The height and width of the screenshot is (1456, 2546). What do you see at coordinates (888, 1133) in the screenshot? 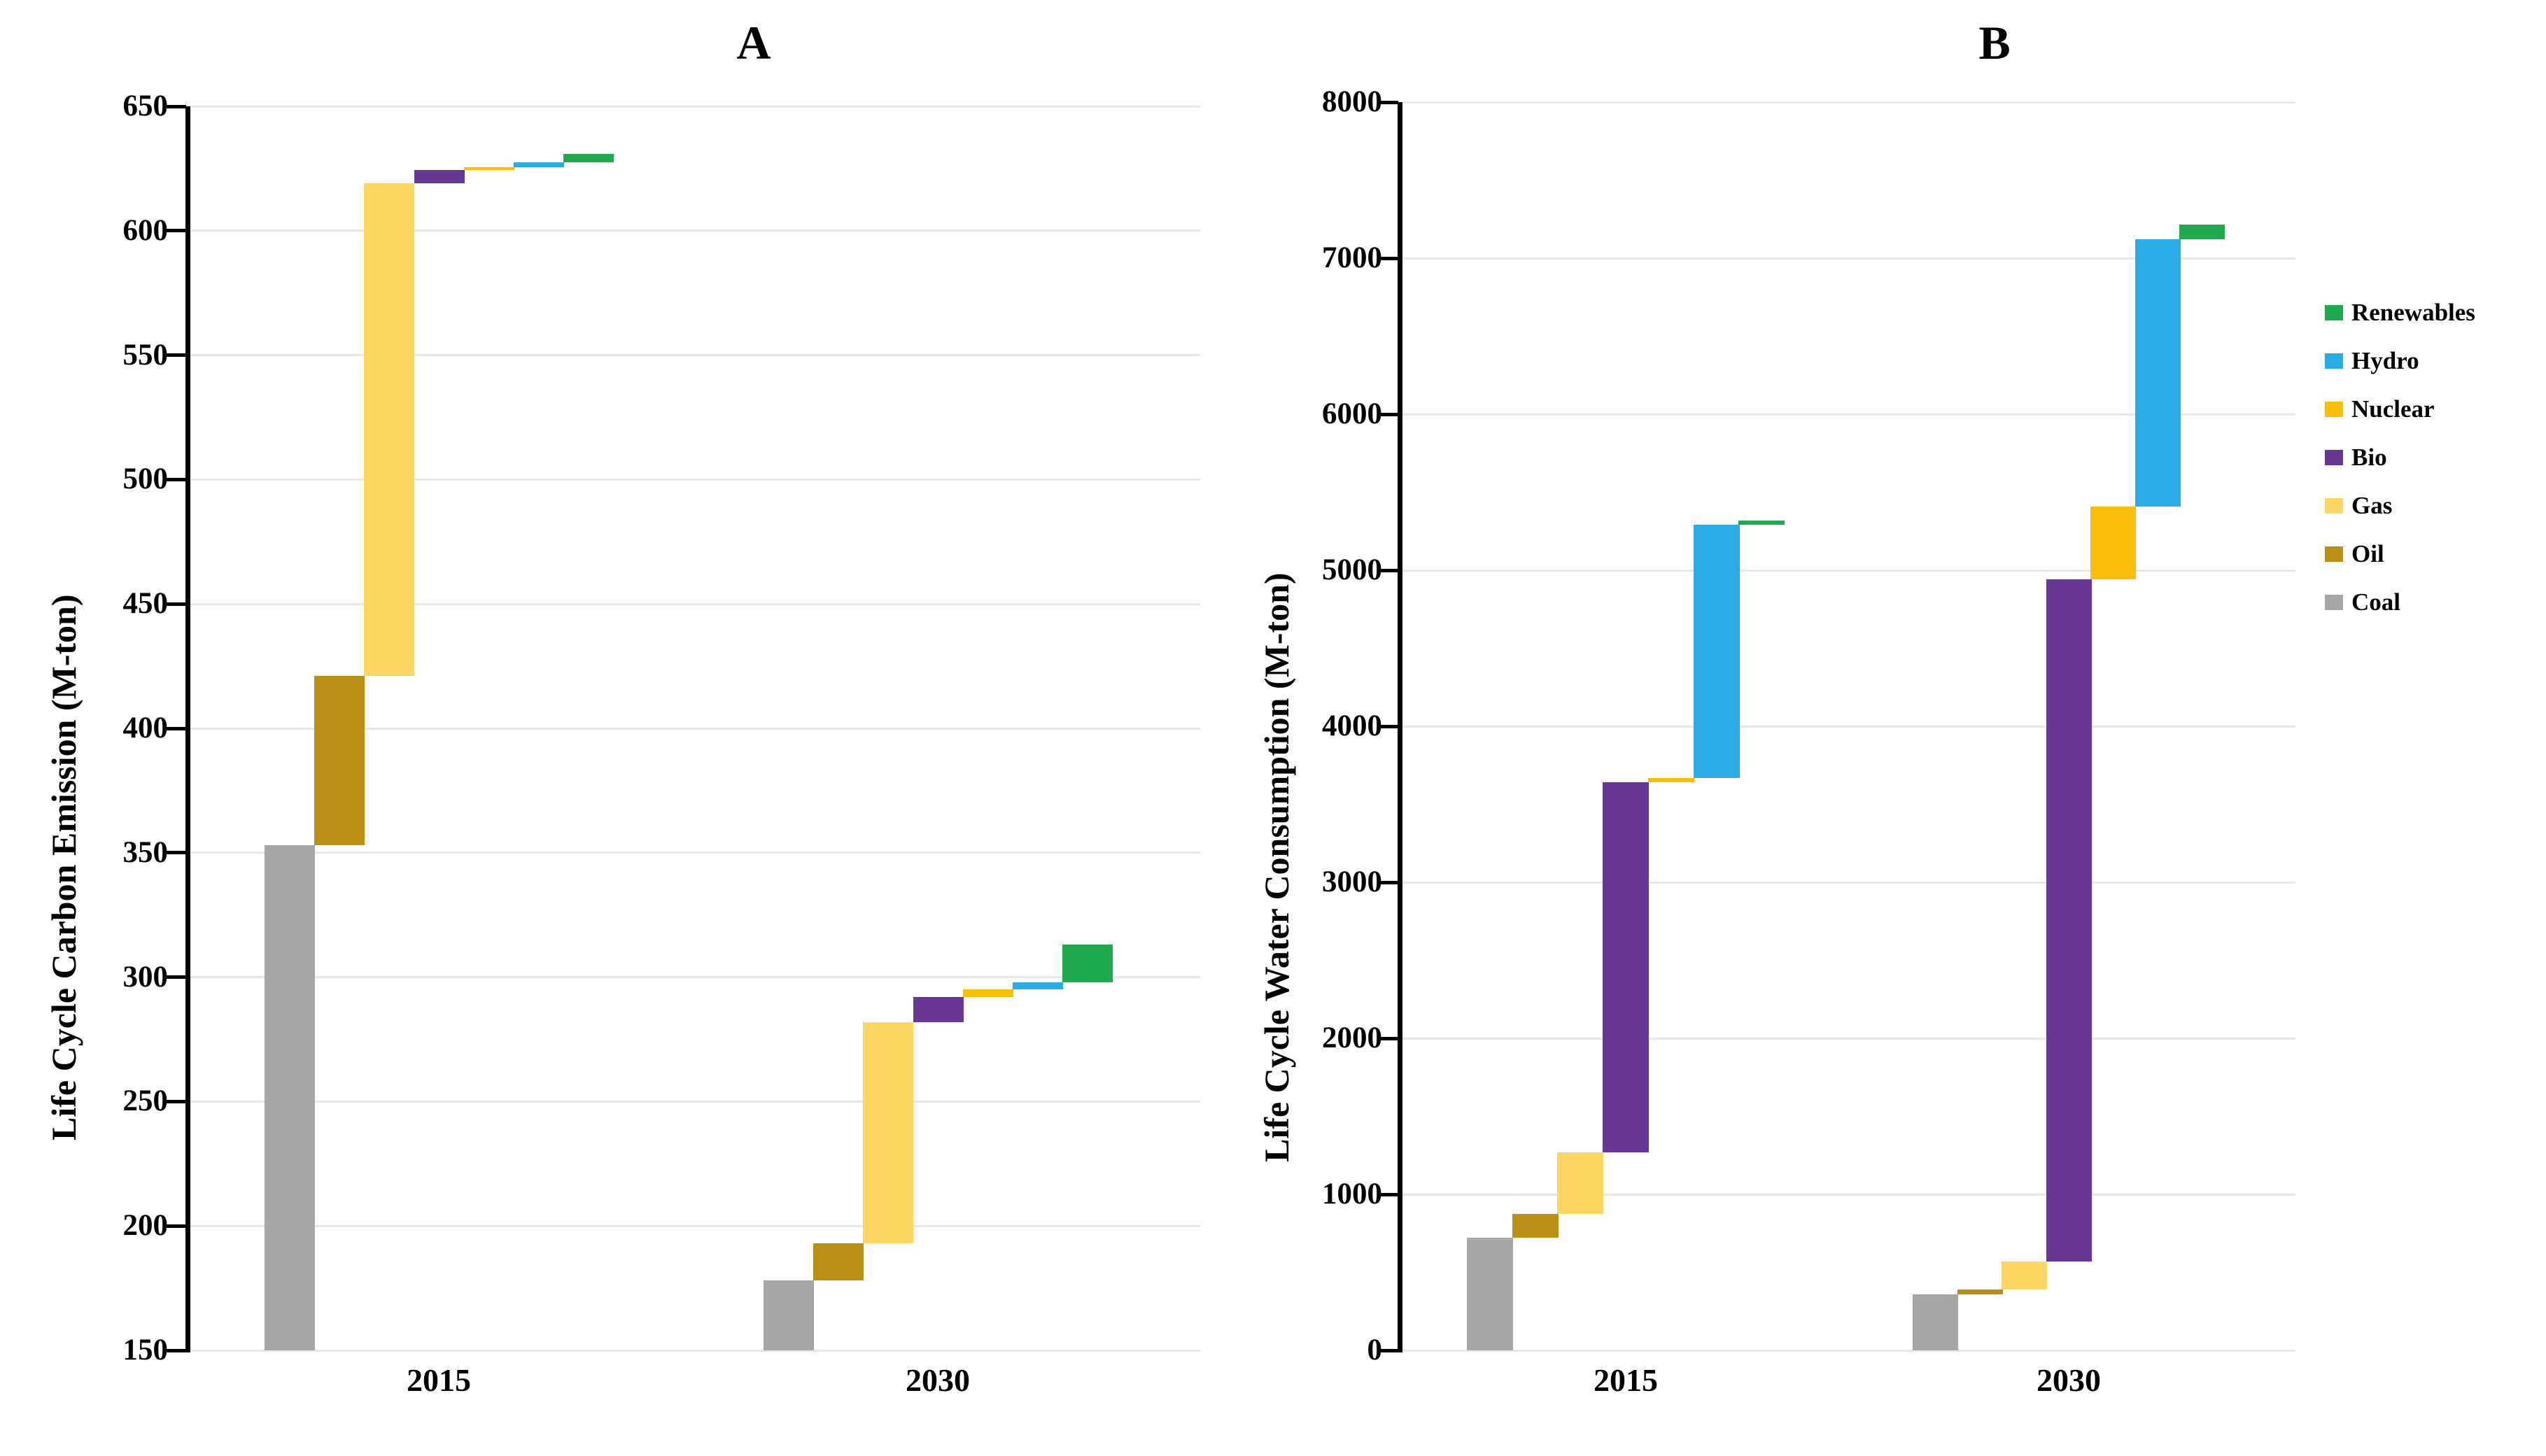
I see `bar-a-2030-gas` at bounding box center [888, 1133].